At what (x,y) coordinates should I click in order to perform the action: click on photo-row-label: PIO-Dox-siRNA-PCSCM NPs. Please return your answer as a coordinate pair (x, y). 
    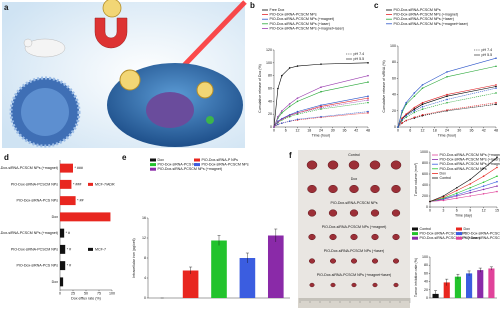
    Looking at the image, I should click on (353, 203).